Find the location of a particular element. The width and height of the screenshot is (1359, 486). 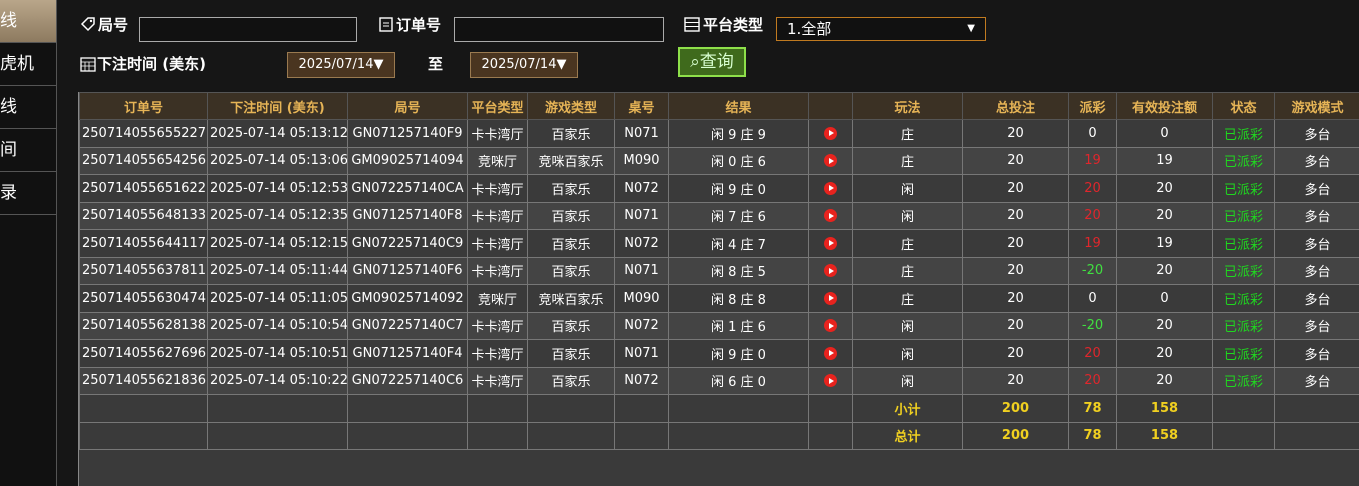

order-label: 订单号 is located at coordinates (419, 25).